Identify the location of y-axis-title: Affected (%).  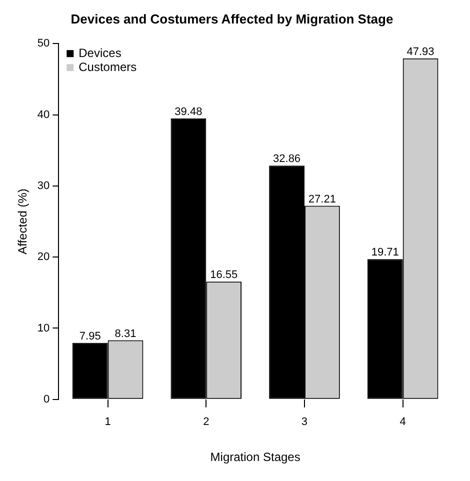
(23, 221).